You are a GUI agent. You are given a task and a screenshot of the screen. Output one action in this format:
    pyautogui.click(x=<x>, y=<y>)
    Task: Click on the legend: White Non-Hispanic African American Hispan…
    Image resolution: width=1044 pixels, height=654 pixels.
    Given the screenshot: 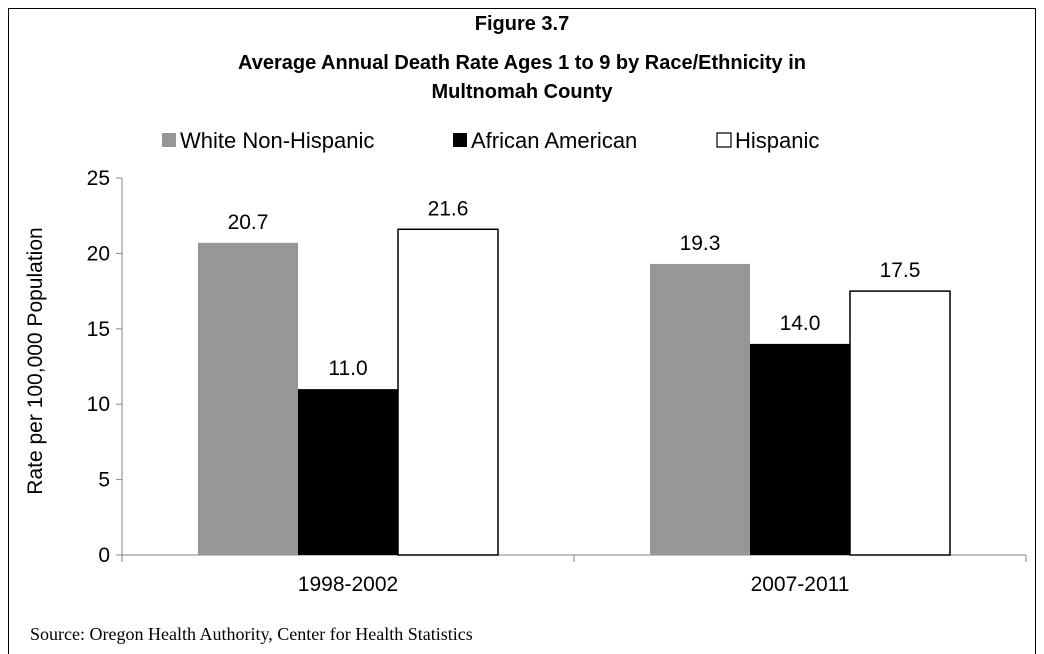 What is the action you would take?
    pyautogui.click(x=490, y=140)
    